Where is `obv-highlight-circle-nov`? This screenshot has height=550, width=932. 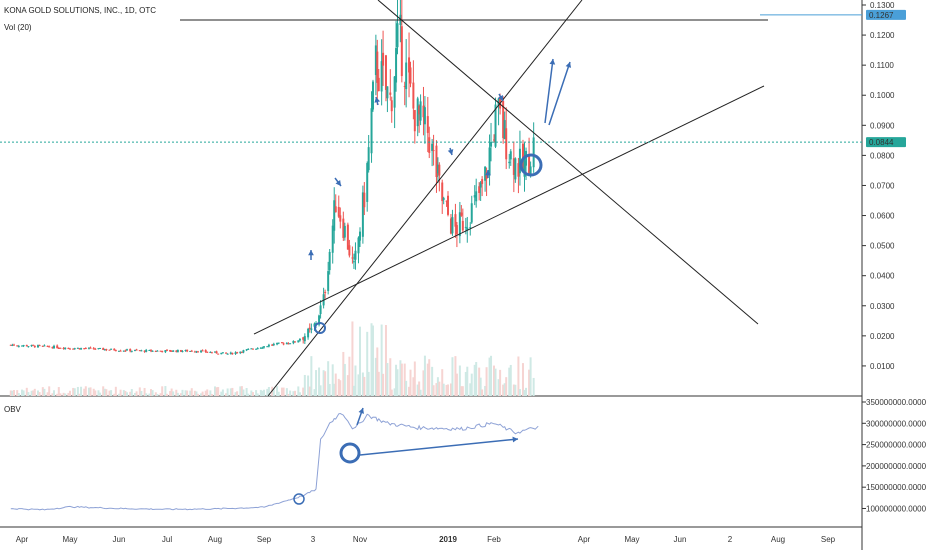 obv-highlight-circle-nov is located at coordinates (350, 453).